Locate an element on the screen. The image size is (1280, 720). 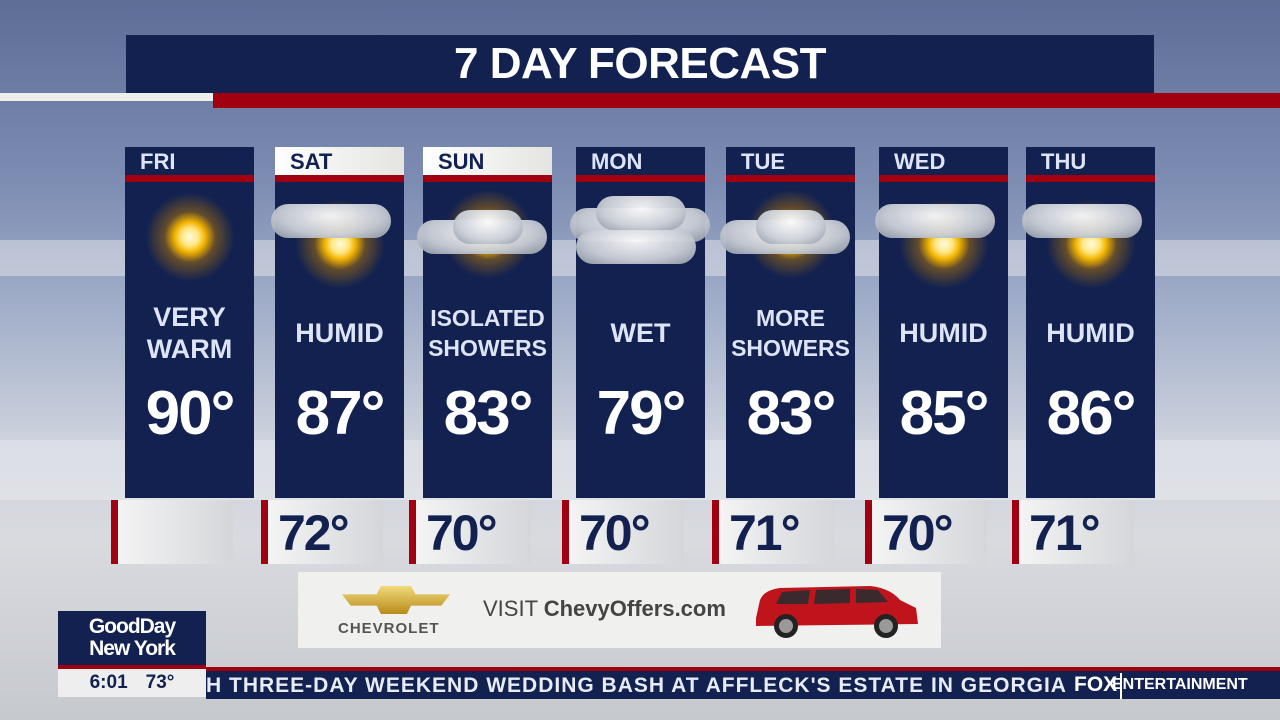
condition: MORE SHOWERS is located at coordinates (790, 333).